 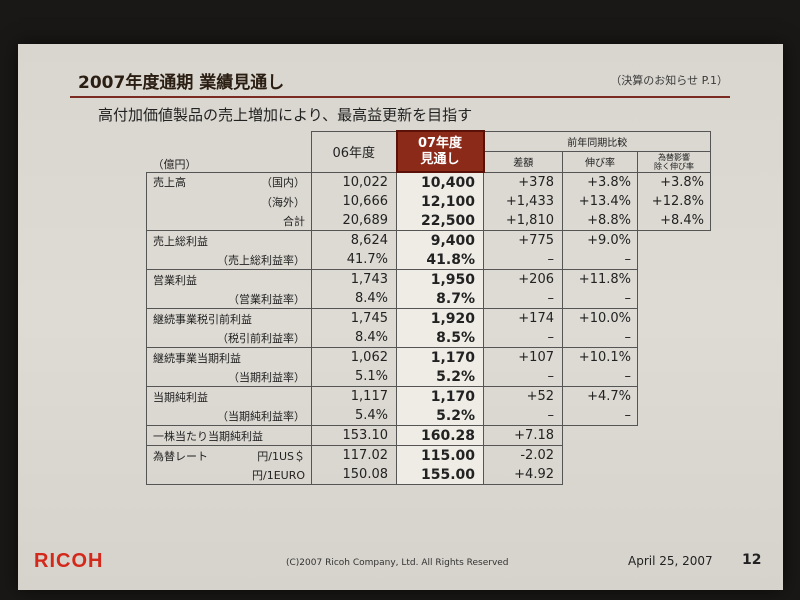 What do you see at coordinates (428, 240) in the screenshot?
I see `table-row: 売上総利益 8,624 9,400 +775 +9.0%` at bounding box center [428, 240].